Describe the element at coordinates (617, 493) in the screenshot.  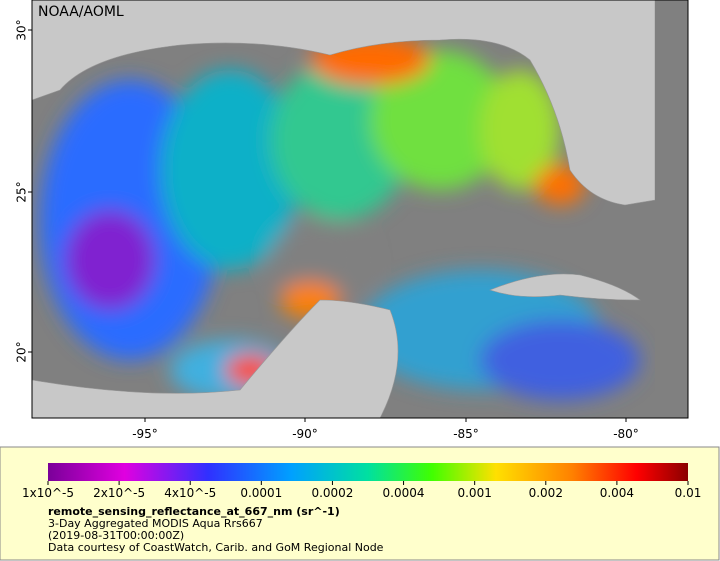
I see `colorbar-label: 0.004` at that location.